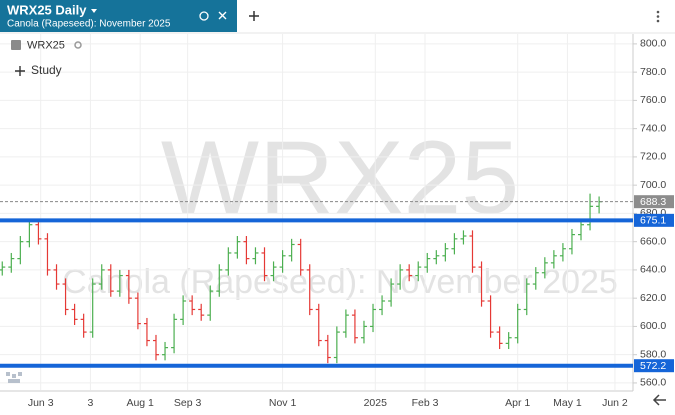 The image size is (675, 415). I want to click on y-tick-label: 620.0, so click(653, 298).